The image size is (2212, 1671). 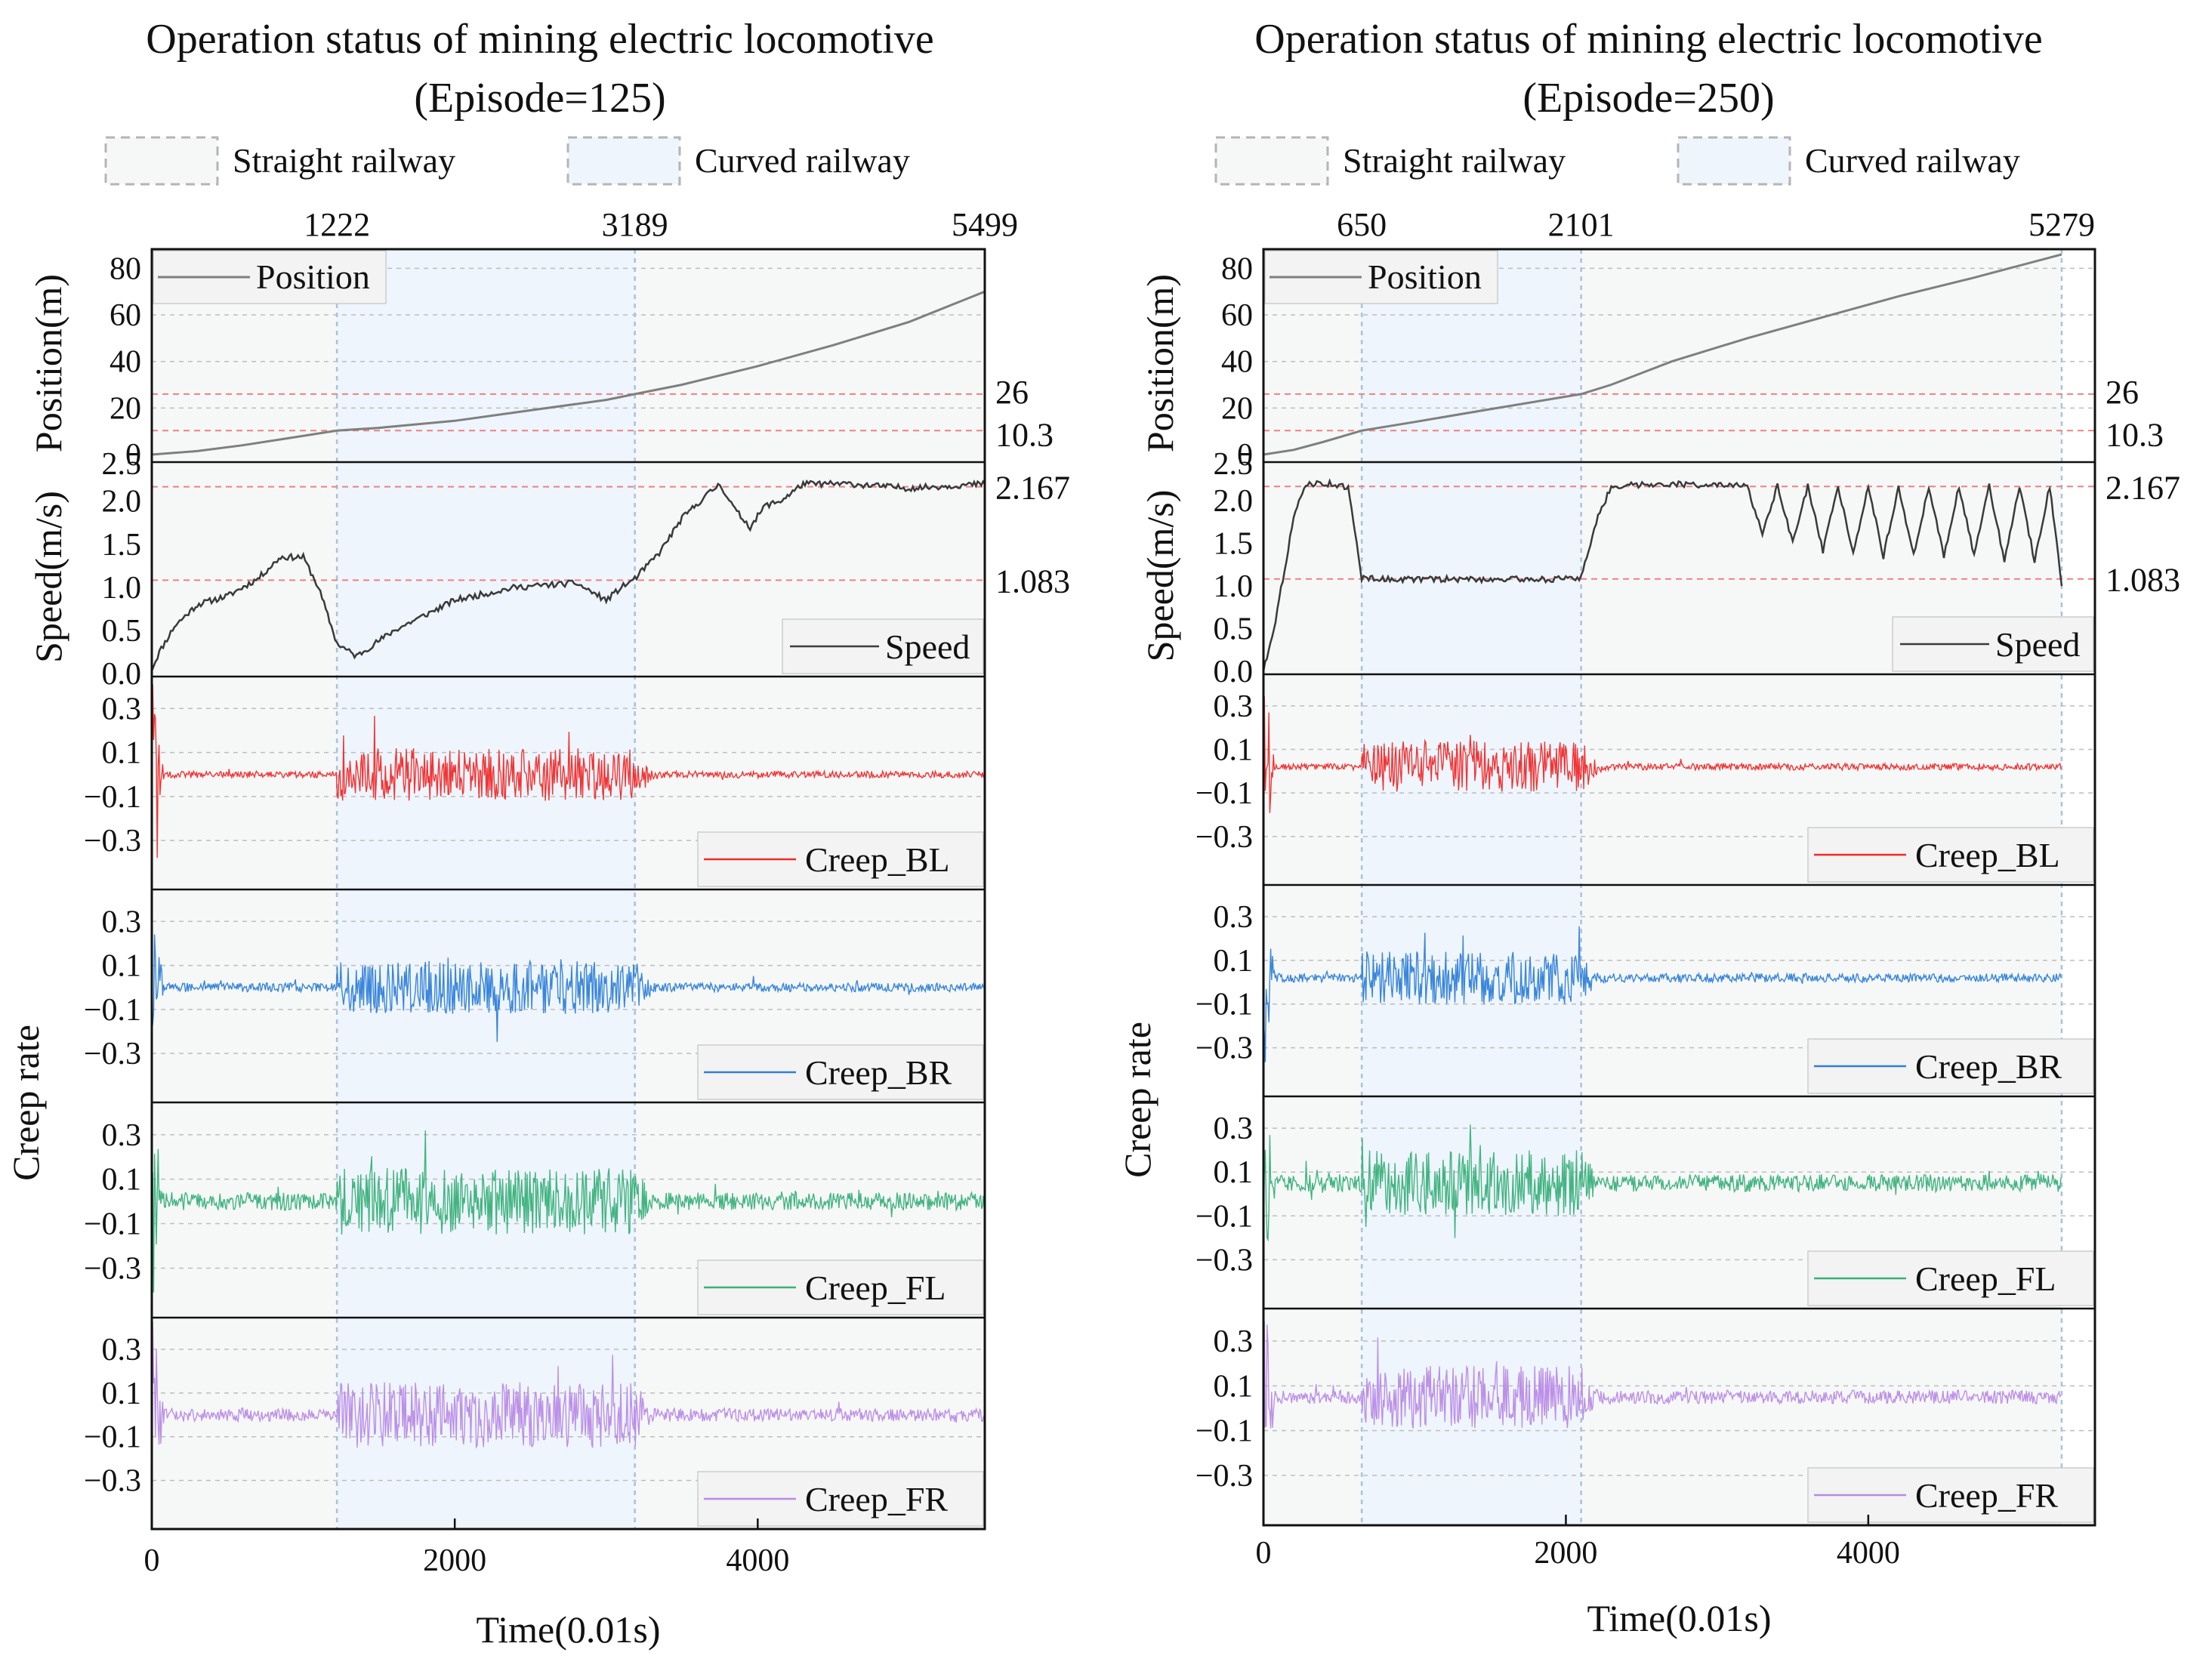 What do you see at coordinates (1662, 1183) in the screenshot?
I see `creep-trace-creep_fl` at bounding box center [1662, 1183].